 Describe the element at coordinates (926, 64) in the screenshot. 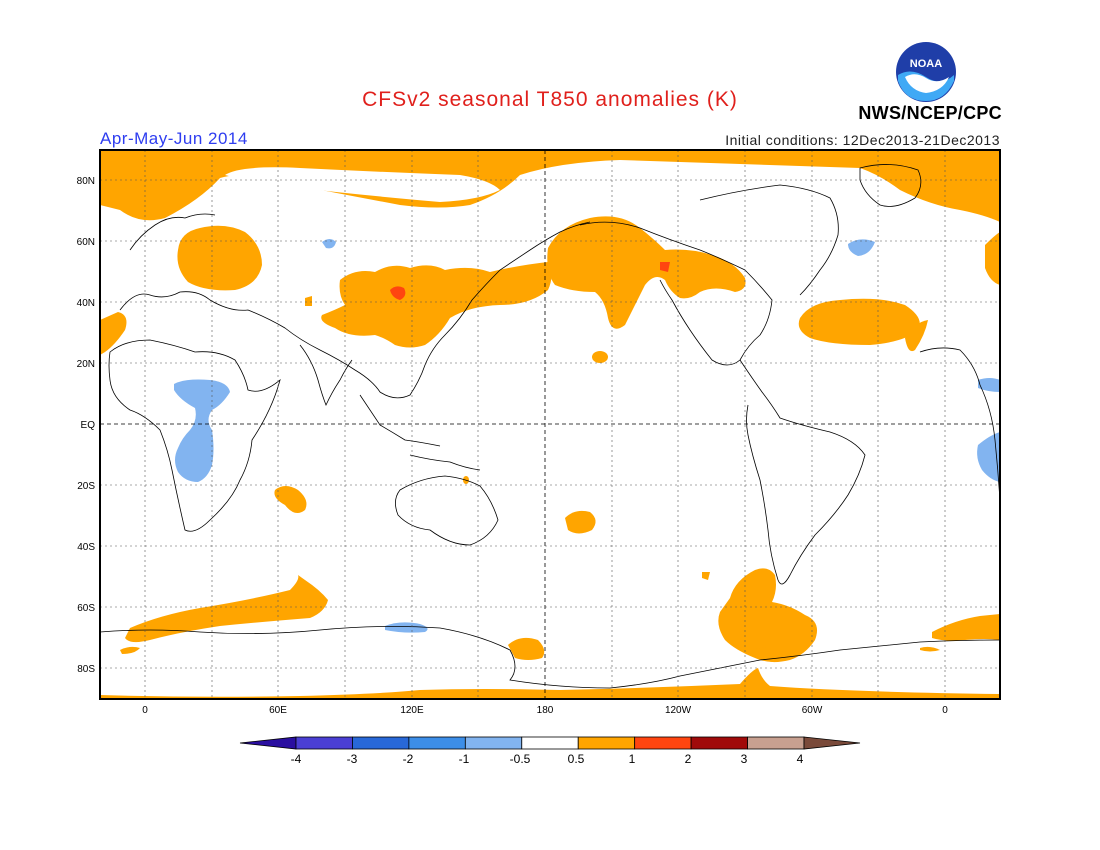

I see `svg-text: NOAA` at that location.